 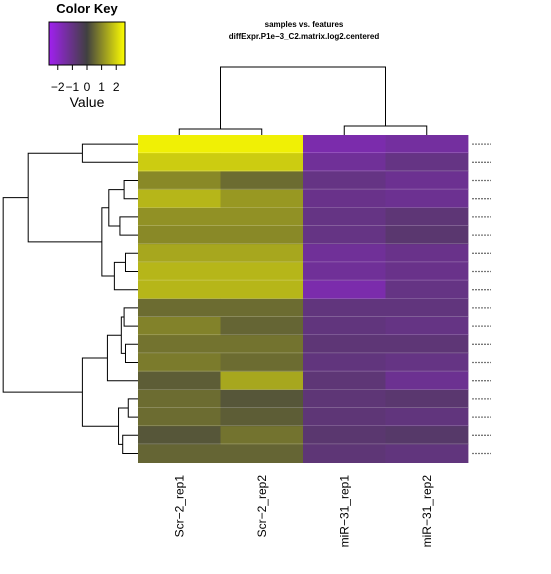 I want to click on color-key-xlabel: Value, so click(x=87, y=102).